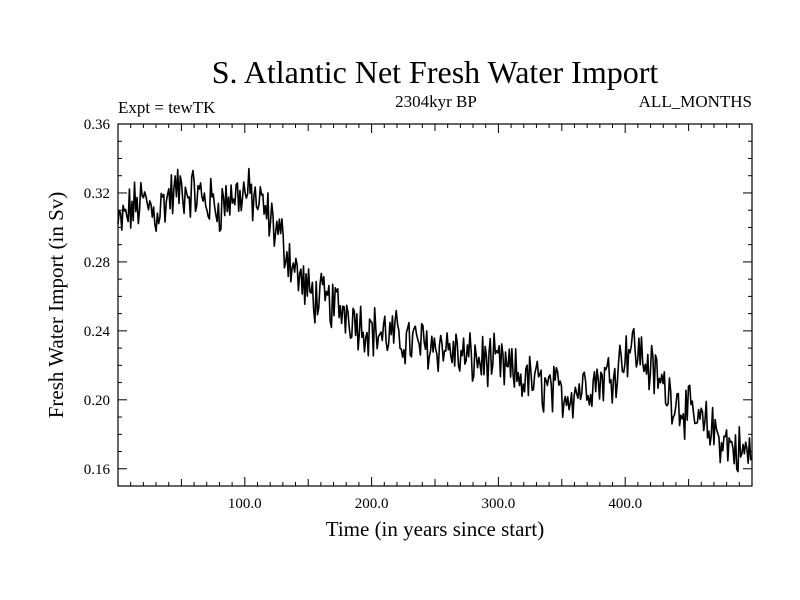 The width and height of the screenshot is (800, 600). Describe the element at coordinates (372, 504) in the screenshot. I see `x-tick-label: 200.0` at that location.